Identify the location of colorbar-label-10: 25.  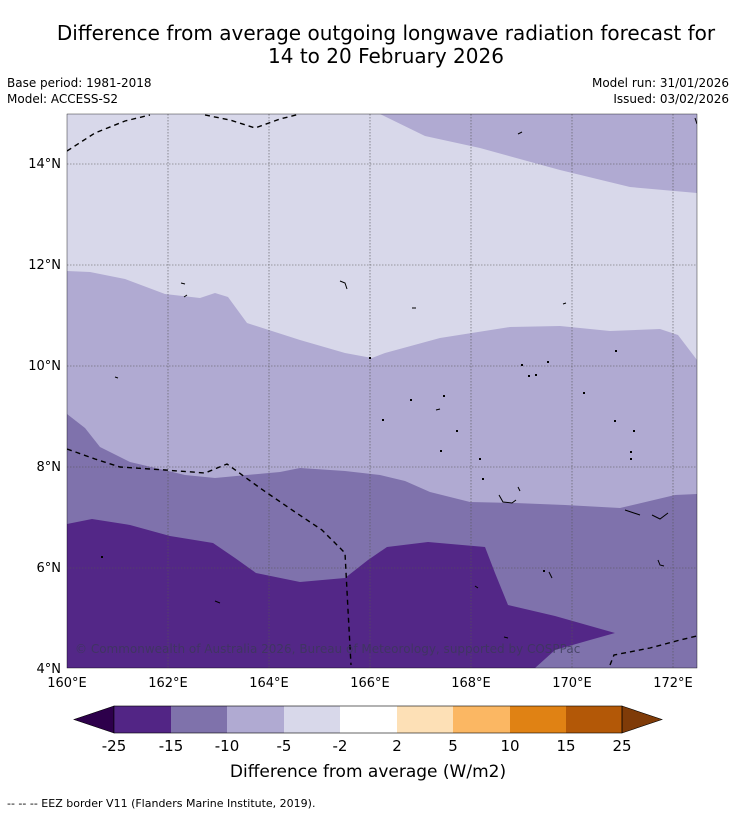
(622, 746).